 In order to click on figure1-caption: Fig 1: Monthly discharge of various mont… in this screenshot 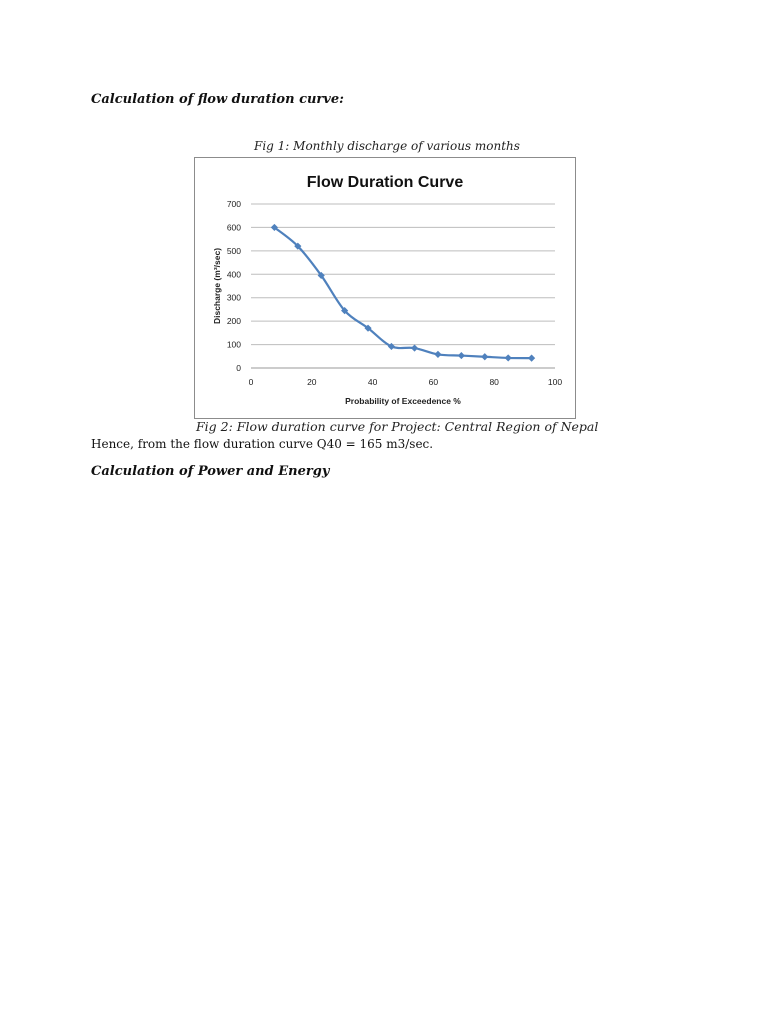, I will do `click(387, 146)`.